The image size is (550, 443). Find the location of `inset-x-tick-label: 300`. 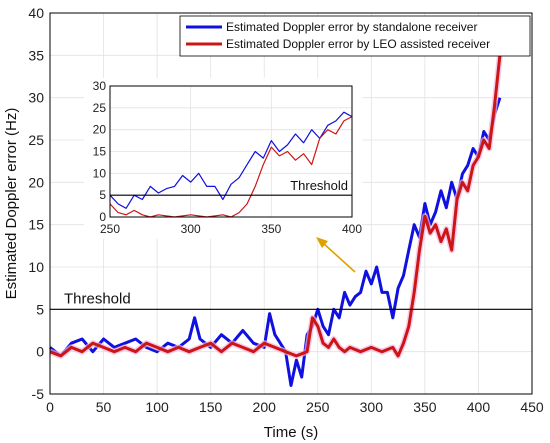

inset-x-tick-label: 300 is located at coordinates (191, 229).